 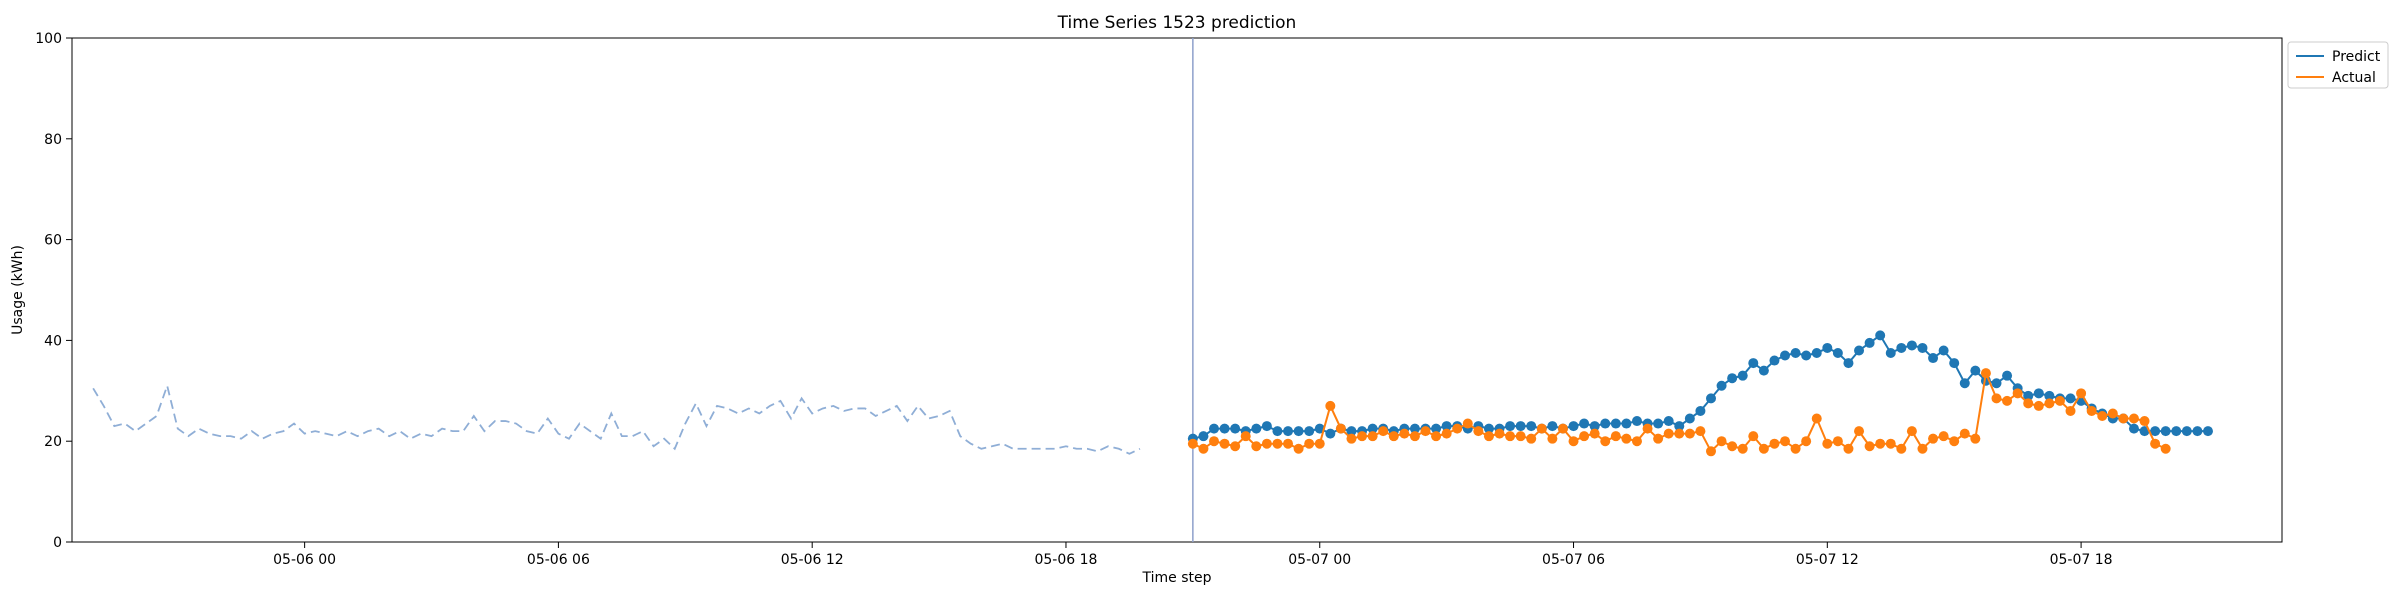 What do you see at coordinates (2081, 560) in the screenshot?
I see `x-tick-label: 05-07 18` at bounding box center [2081, 560].